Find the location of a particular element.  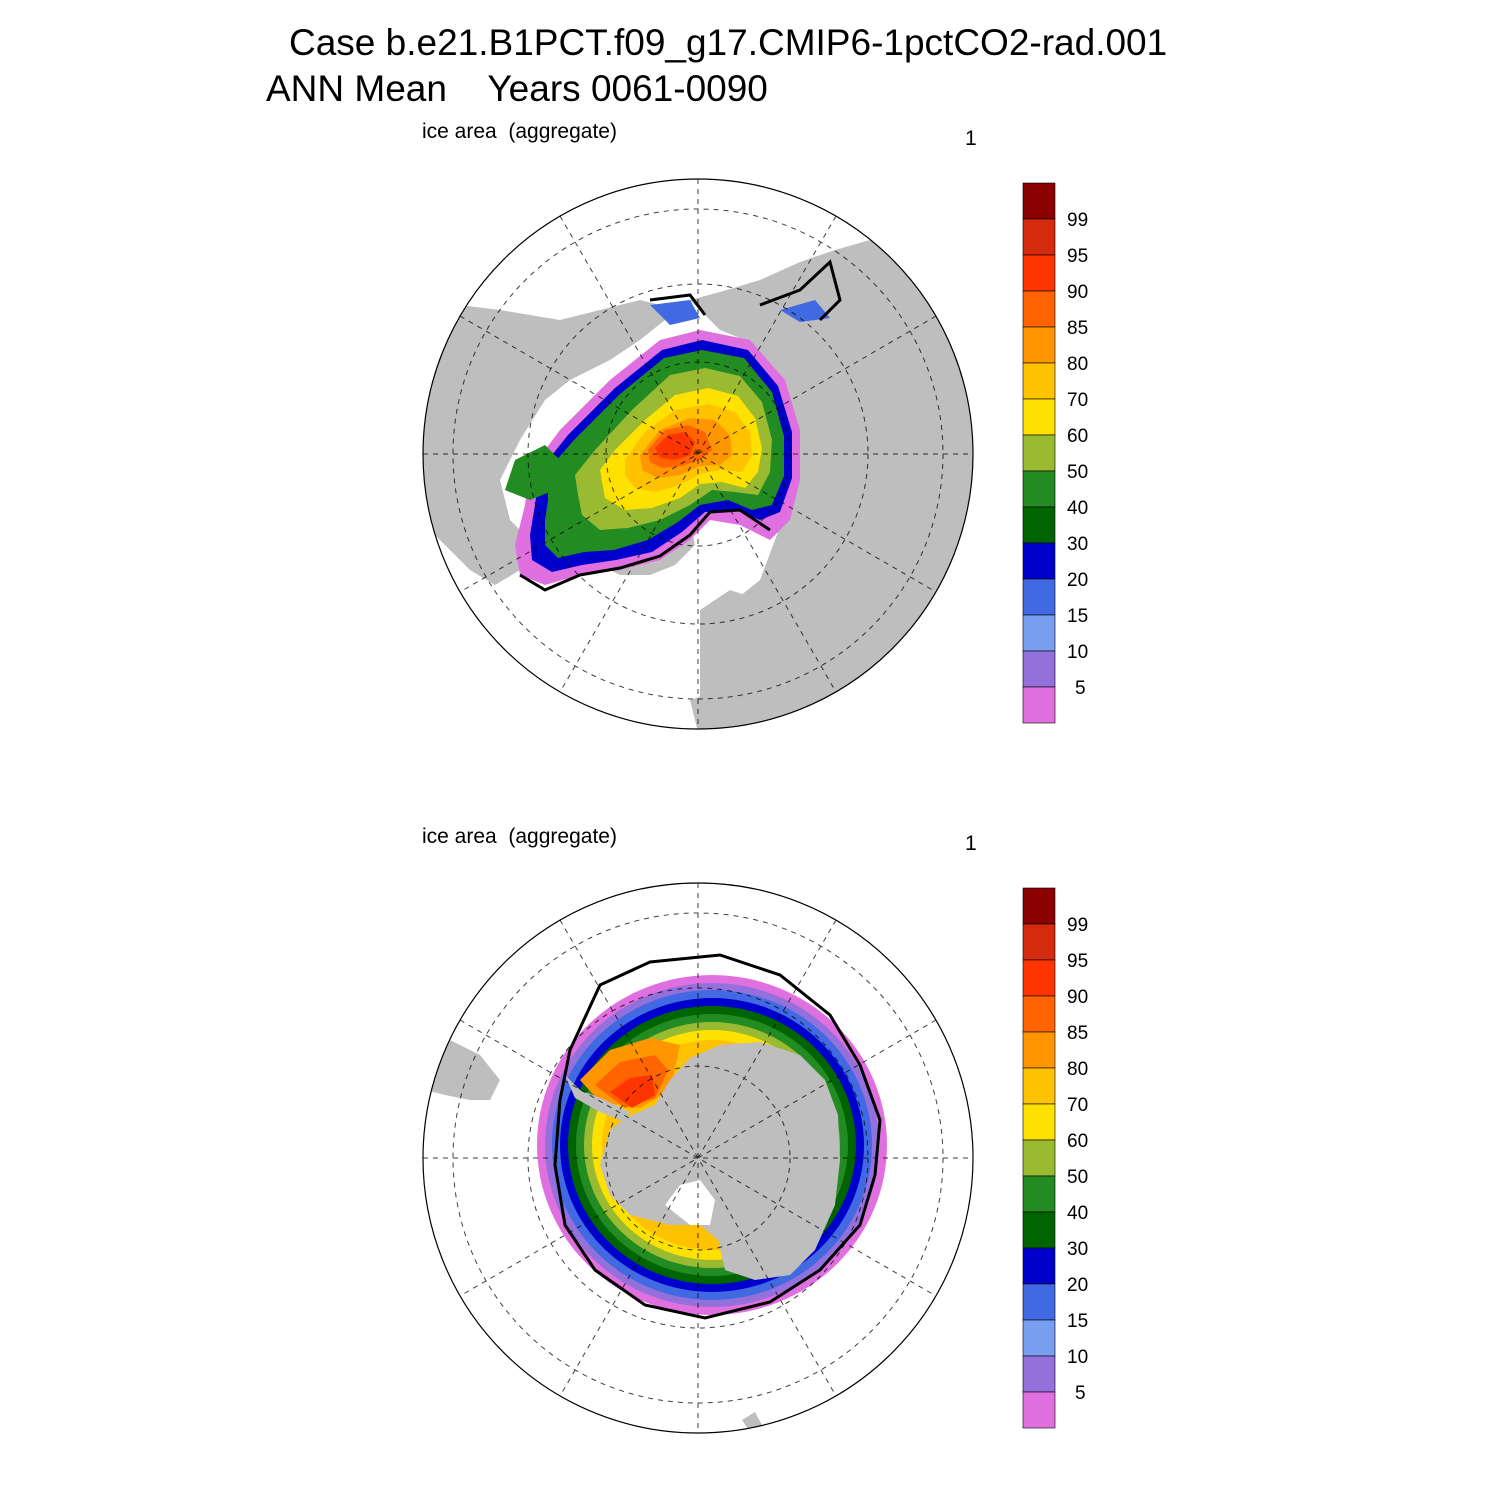

south-graticule is located at coordinates (698, 1158).